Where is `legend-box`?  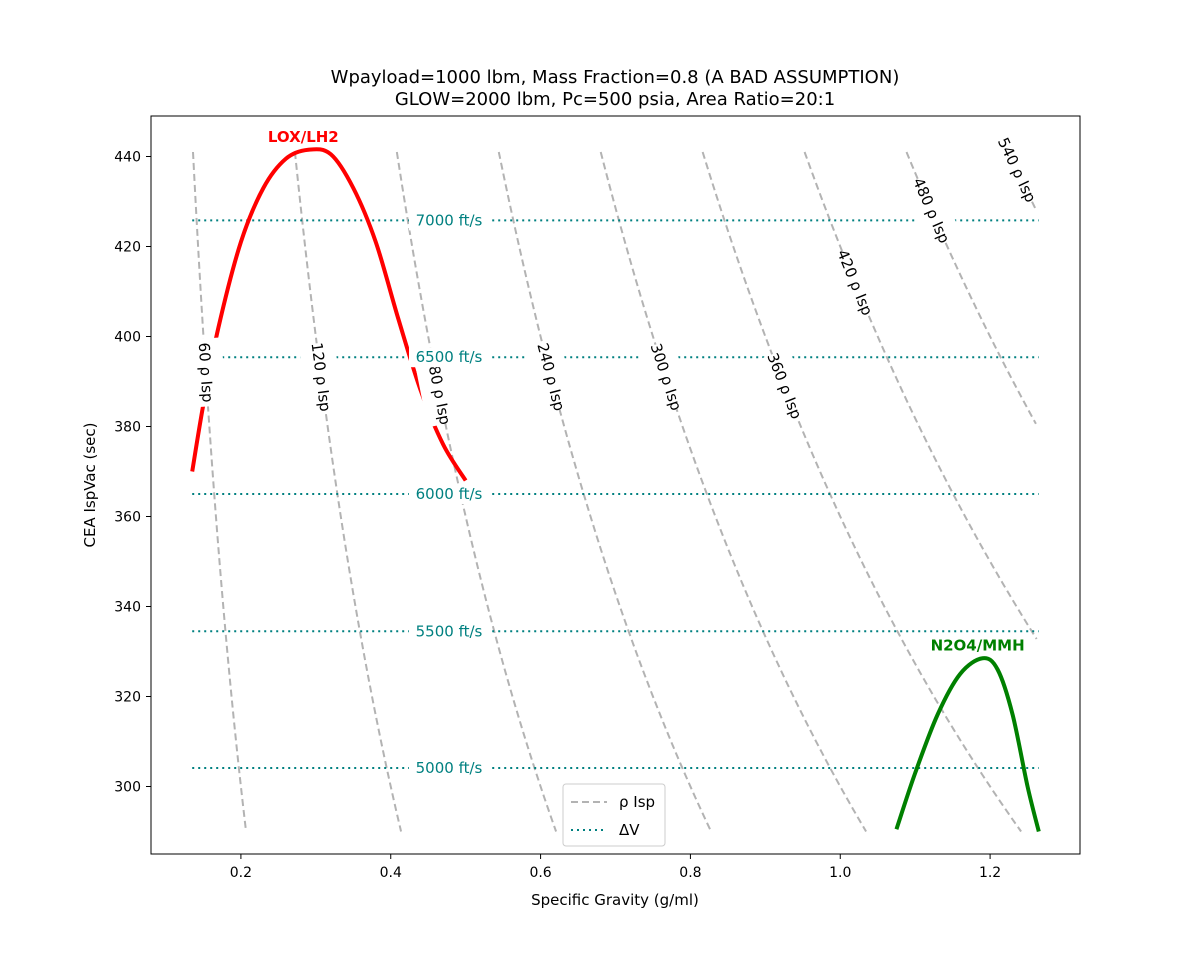
legend-box is located at coordinates (614, 815).